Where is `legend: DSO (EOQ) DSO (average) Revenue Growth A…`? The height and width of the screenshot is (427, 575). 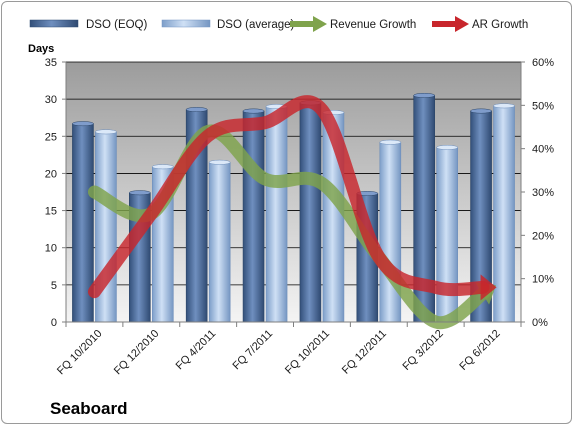 legend: DSO (EOQ) DSO (average) Revenue Growth A… is located at coordinates (278, 24).